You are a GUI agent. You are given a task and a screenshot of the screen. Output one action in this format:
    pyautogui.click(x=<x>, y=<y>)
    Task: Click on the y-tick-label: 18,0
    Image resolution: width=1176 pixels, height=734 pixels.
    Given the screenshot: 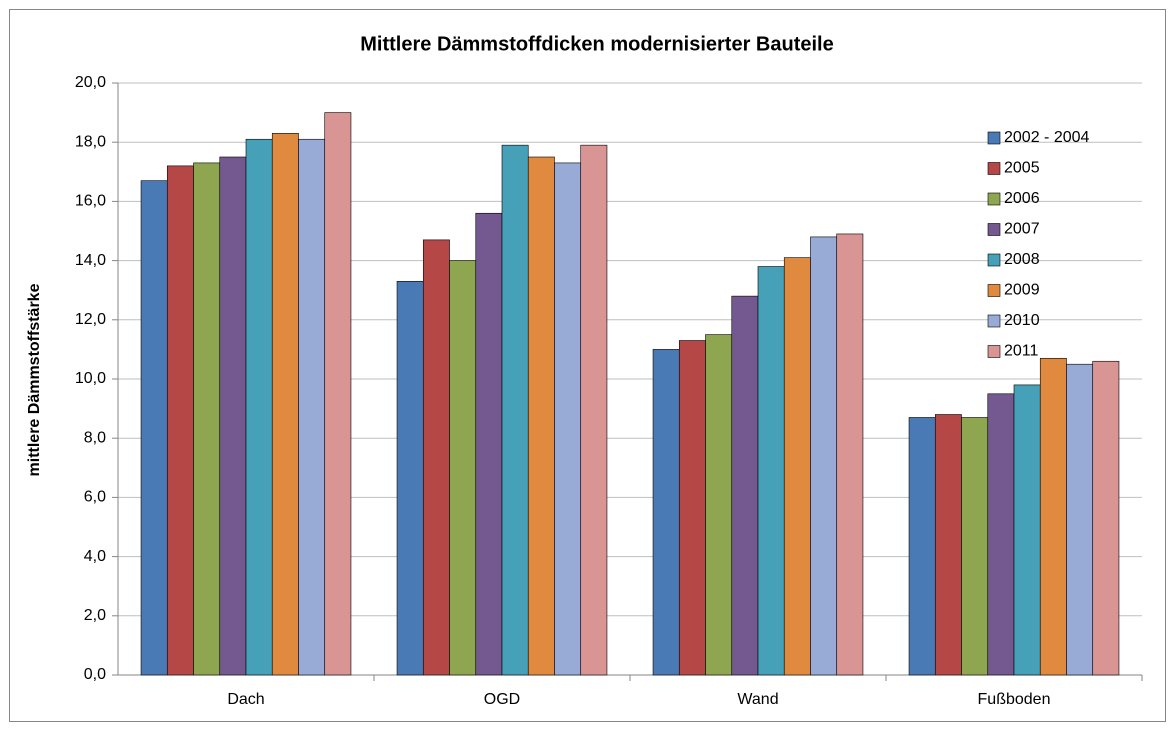 What is the action you would take?
    pyautogui.click(x=90, y=141)
    